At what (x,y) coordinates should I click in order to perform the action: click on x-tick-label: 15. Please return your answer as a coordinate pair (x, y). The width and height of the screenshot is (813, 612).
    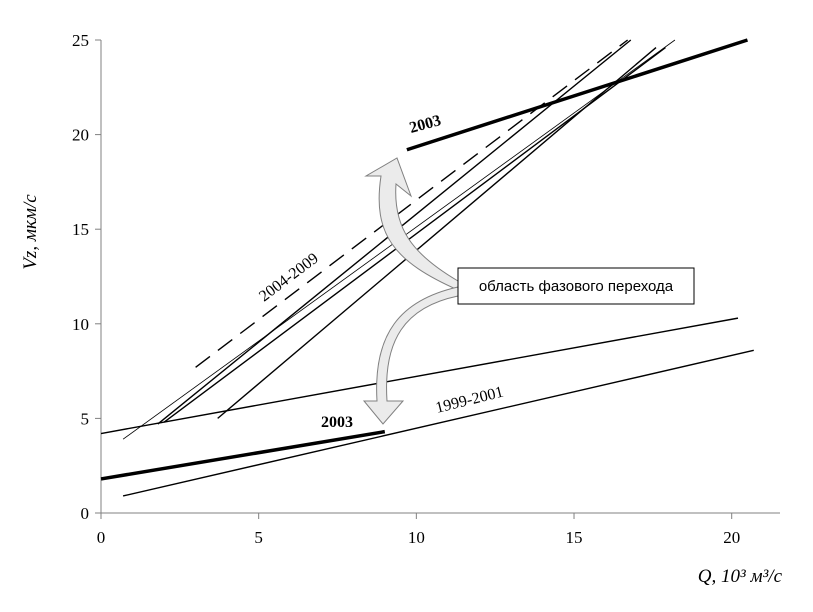
    Looking at the image, I should click on (574, 537).